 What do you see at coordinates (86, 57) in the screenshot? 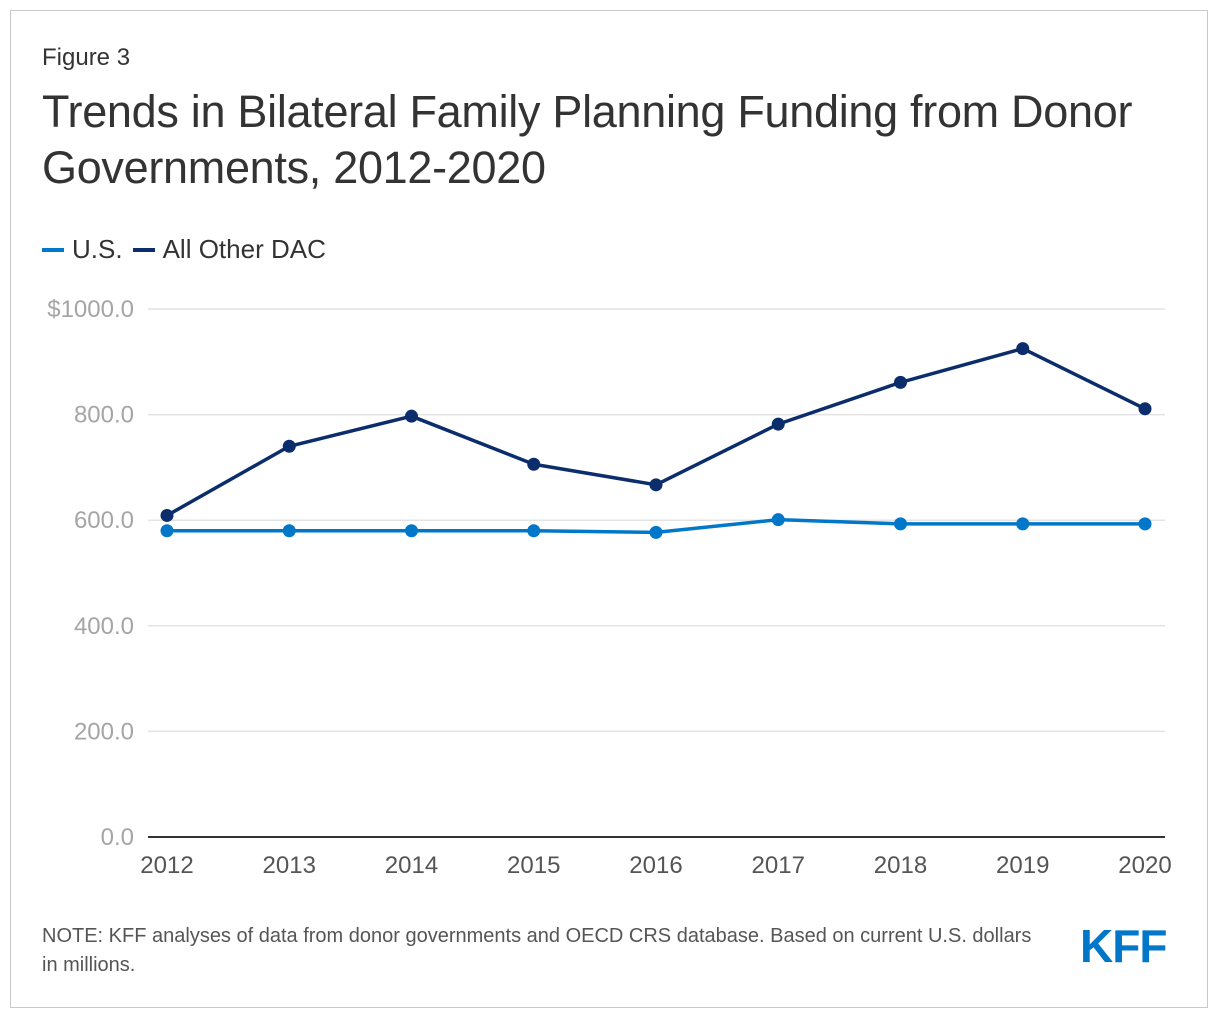
I see `figure-label: Figure 3` at bounding box center [86, 57].